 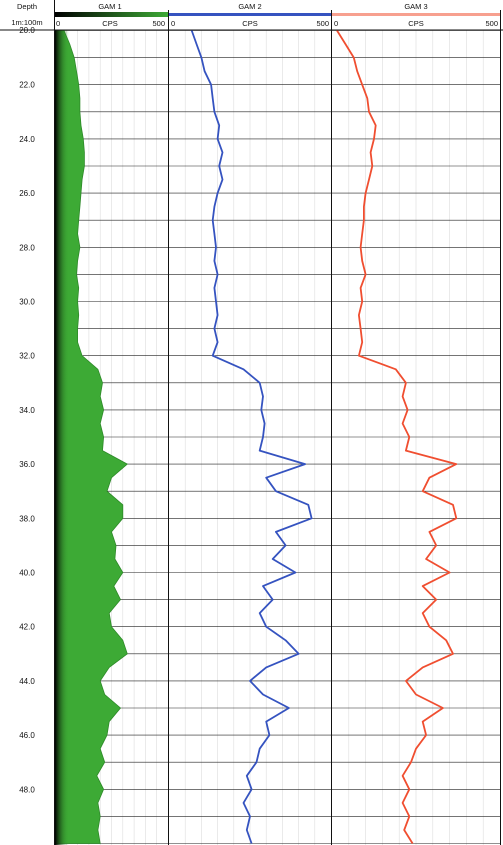 What do you see at coordinates (27, 139) in the screenshot?
I see `depth-tick-label: 24.0` at bounding box center [27, 139].